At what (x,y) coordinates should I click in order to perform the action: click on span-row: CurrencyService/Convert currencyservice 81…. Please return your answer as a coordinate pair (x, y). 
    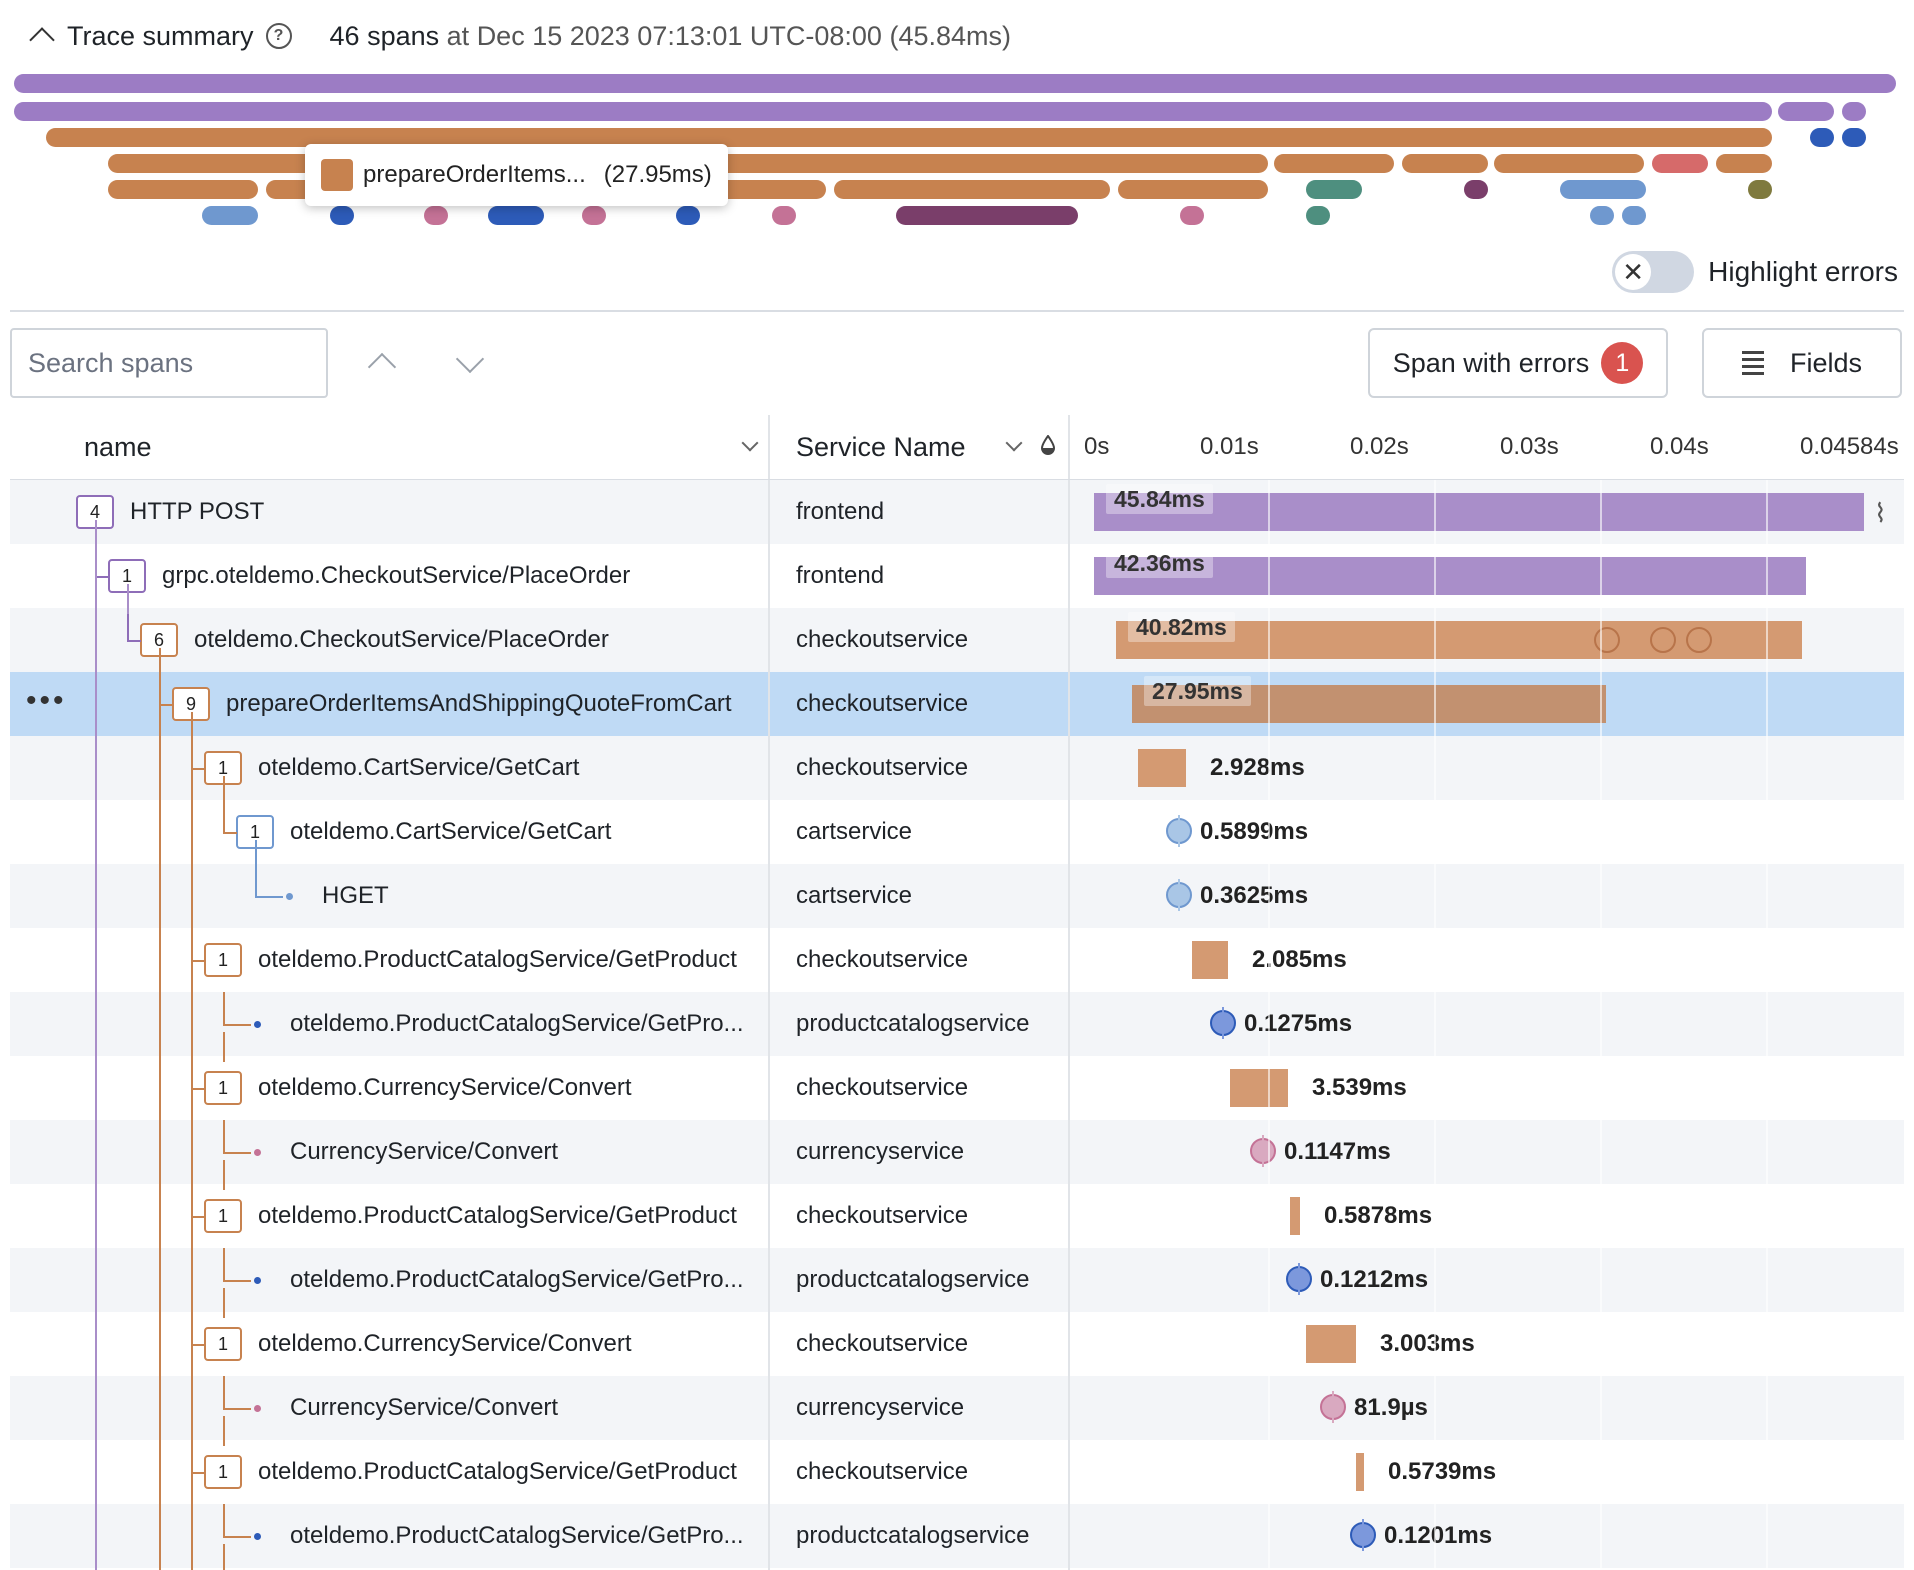
    Looking at the image, I should click on (957, 1408).